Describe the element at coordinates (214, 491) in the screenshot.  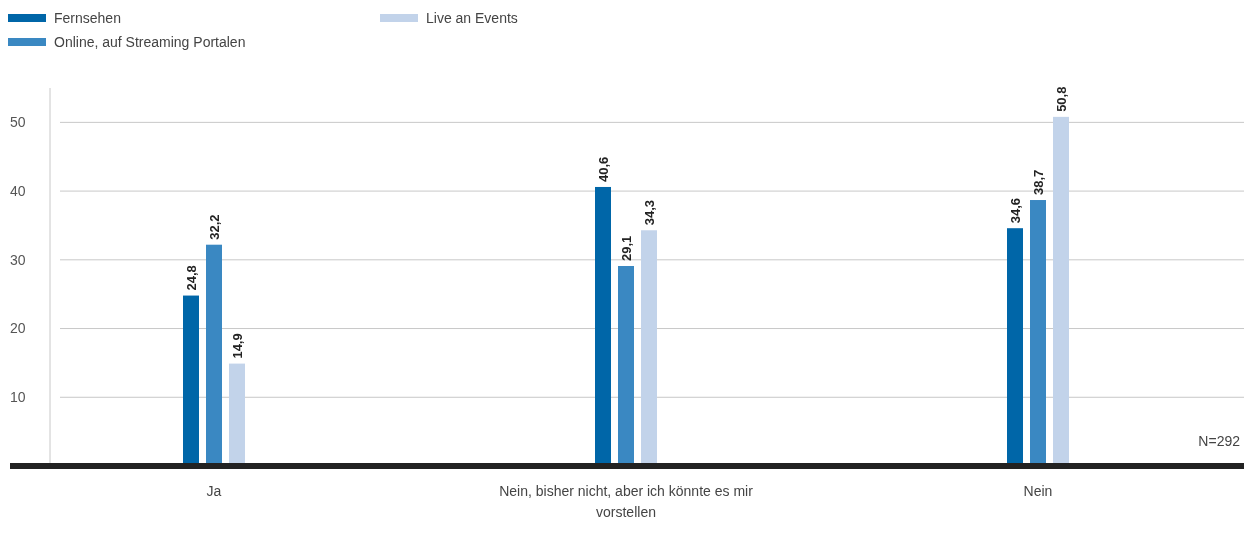
I see `x-tick-label: Ja` at that location.